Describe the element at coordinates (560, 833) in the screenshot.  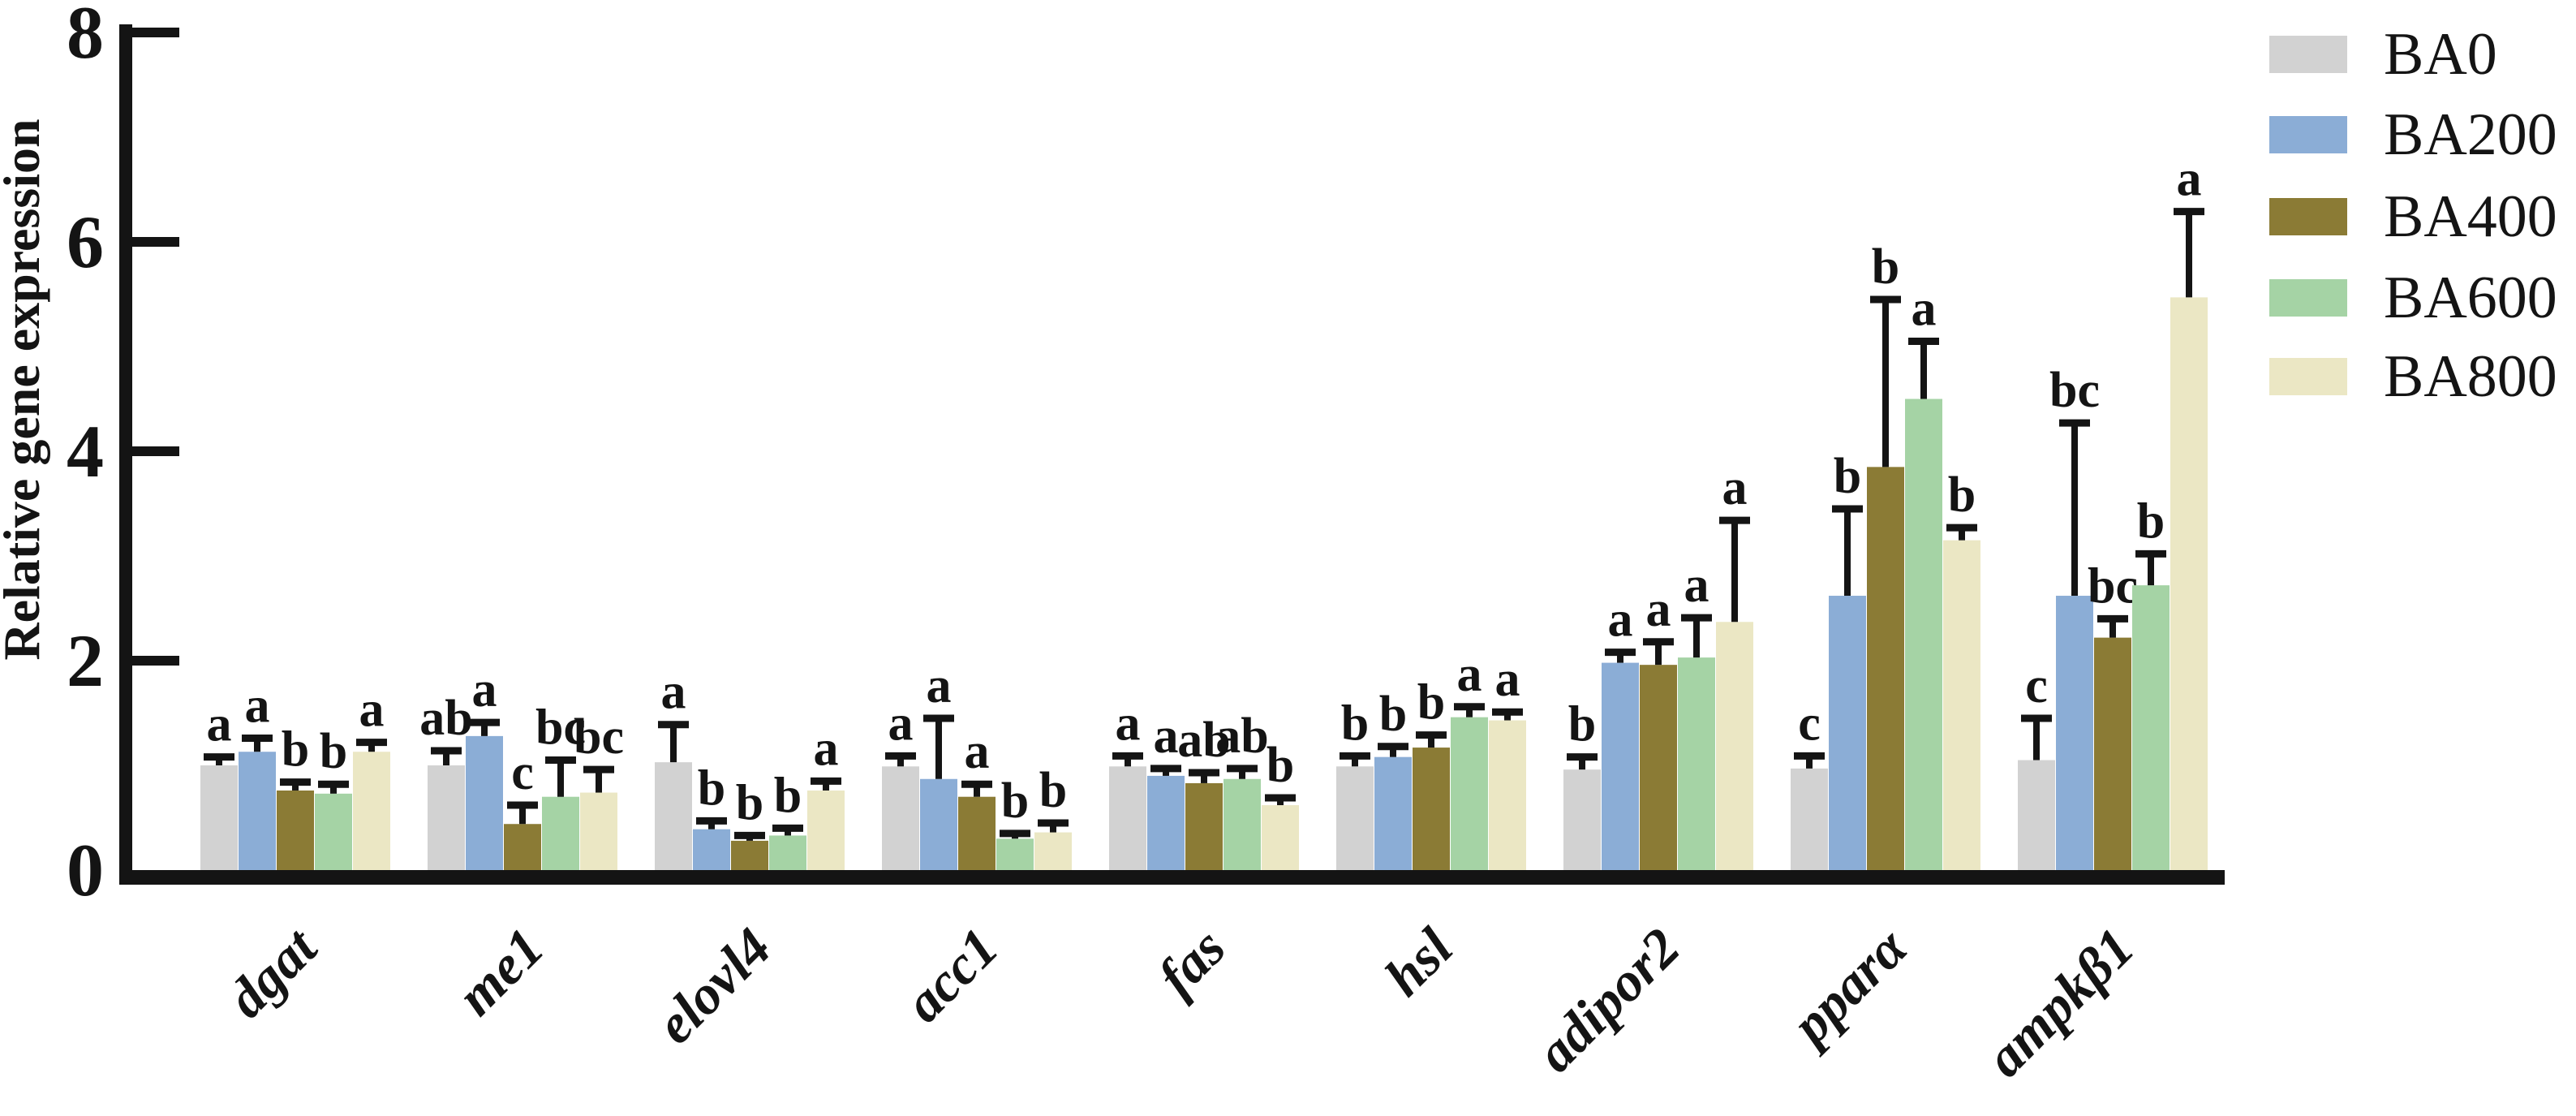
I see `bar-BA600-me1` at that location.